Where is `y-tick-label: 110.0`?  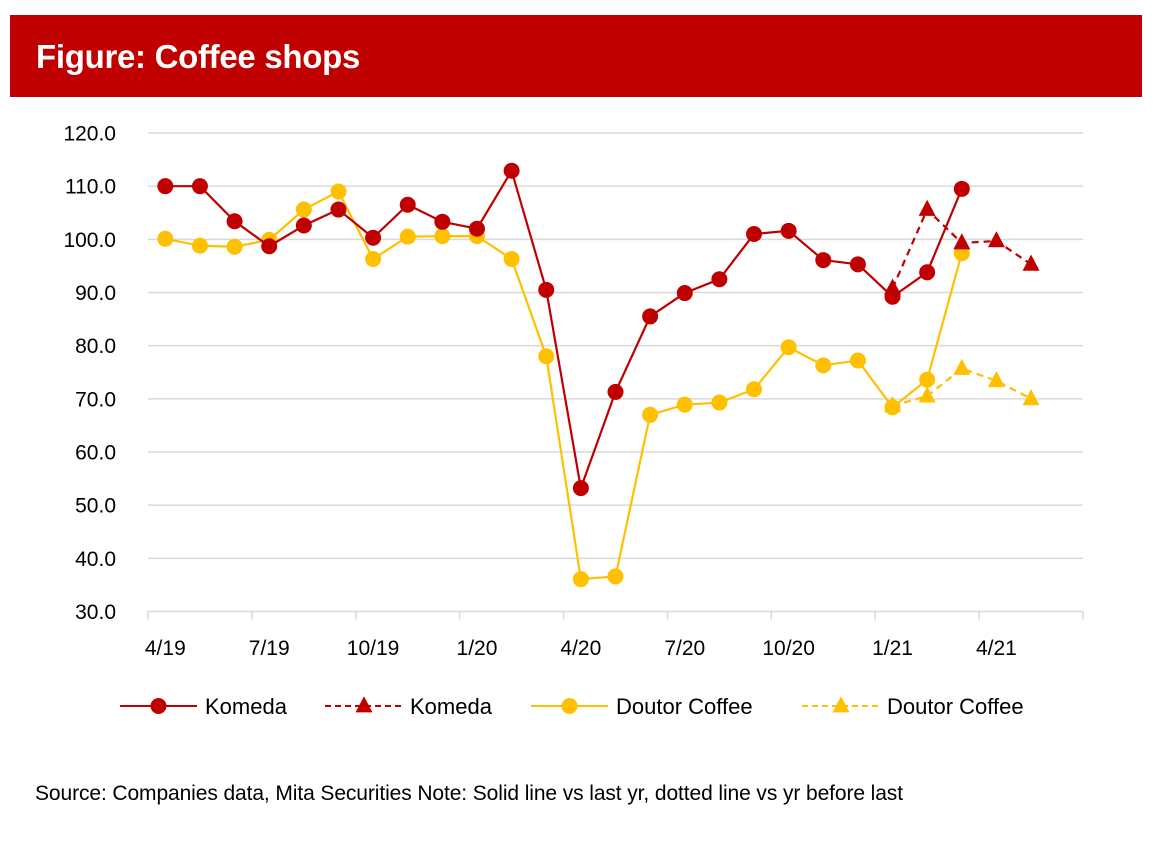
y-tick-label: 110.0 is located at coordinates (90, 187).